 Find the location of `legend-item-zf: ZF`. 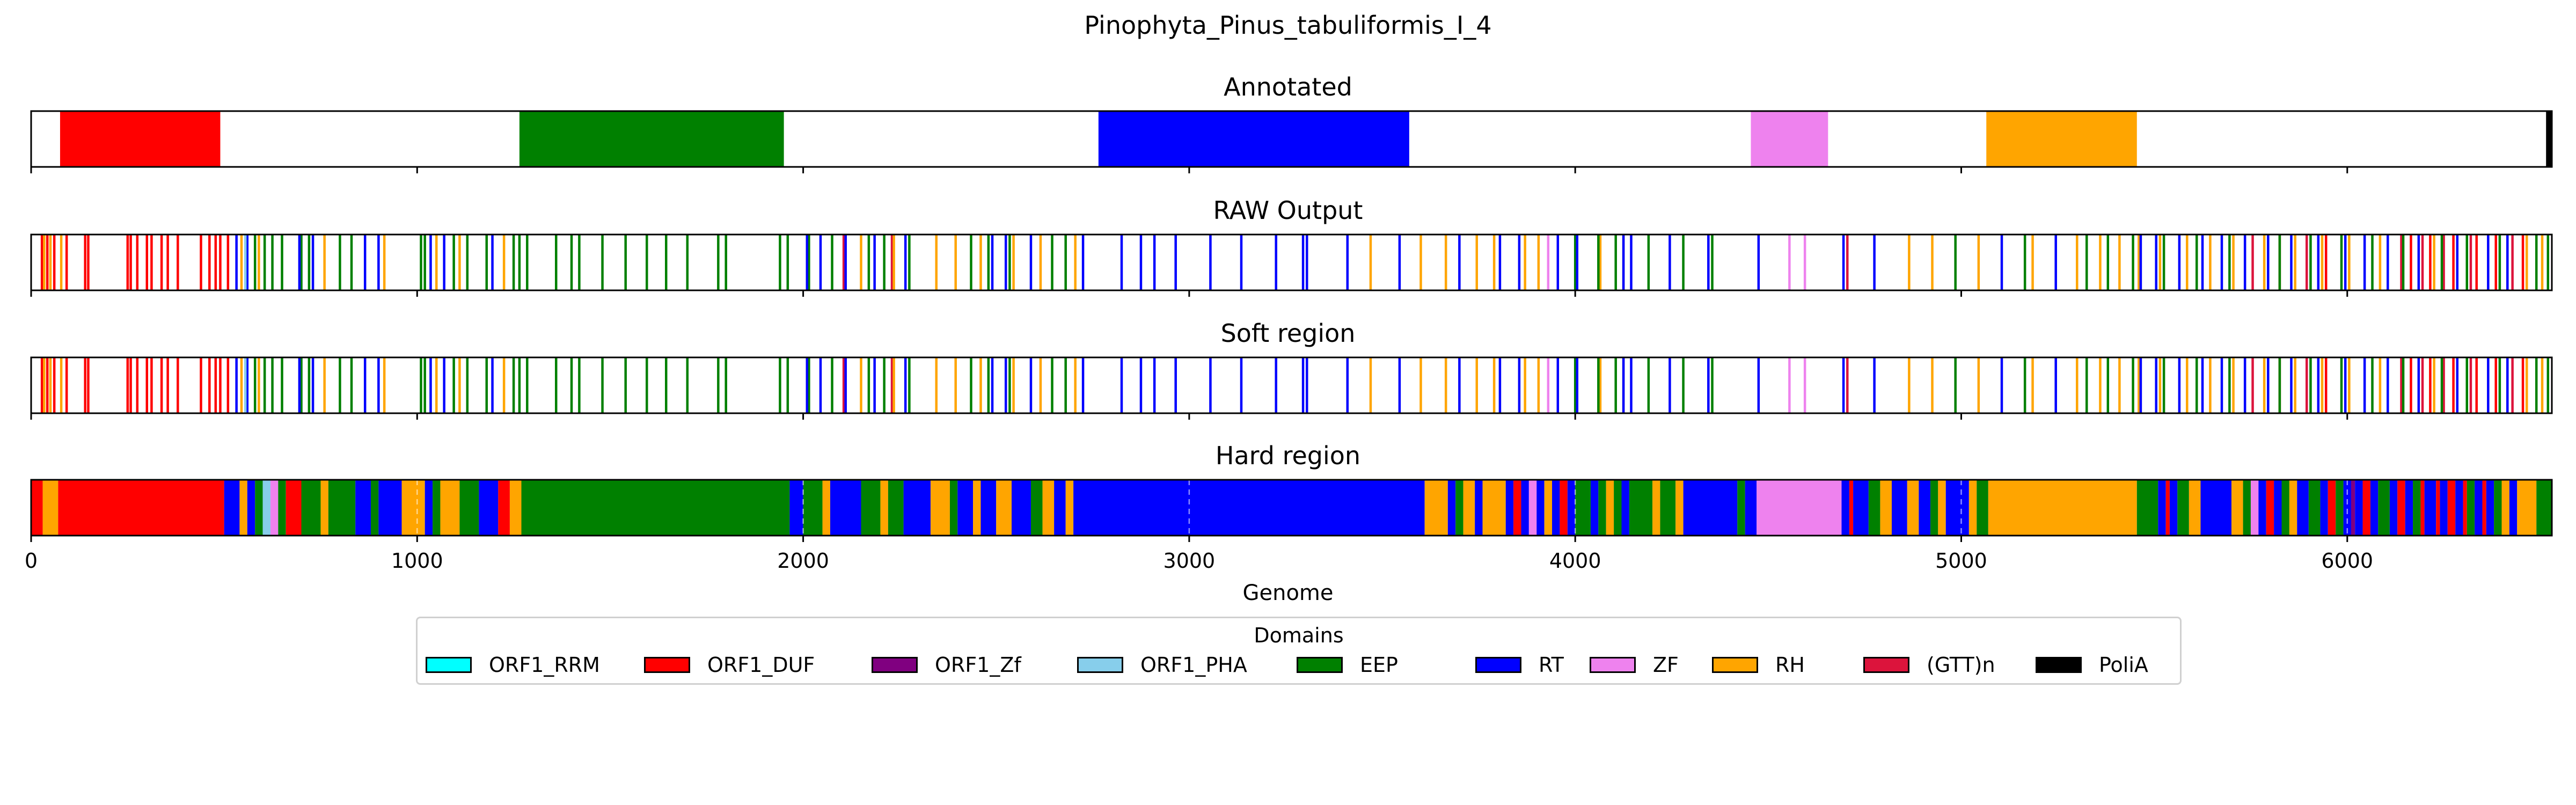

legend-item-zf: ZF is located at coordinates (1634, 665).